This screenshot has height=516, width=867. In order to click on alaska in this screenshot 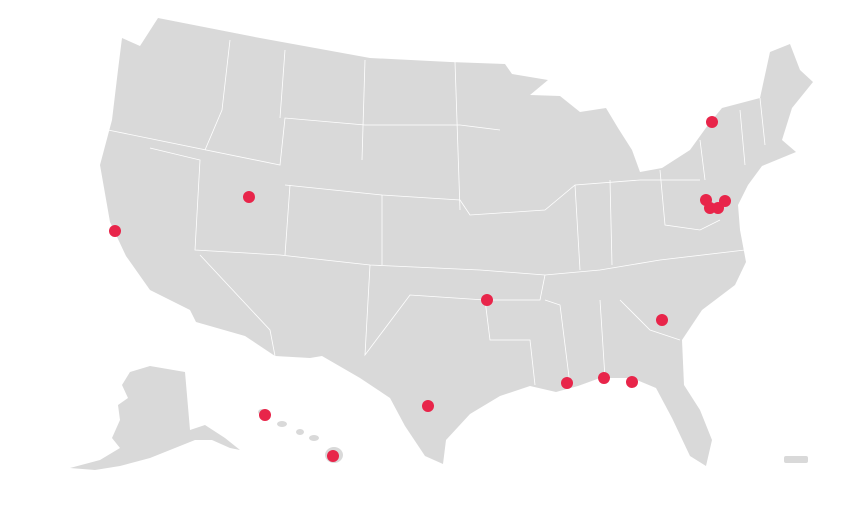, I will do `click(155, 418)`.